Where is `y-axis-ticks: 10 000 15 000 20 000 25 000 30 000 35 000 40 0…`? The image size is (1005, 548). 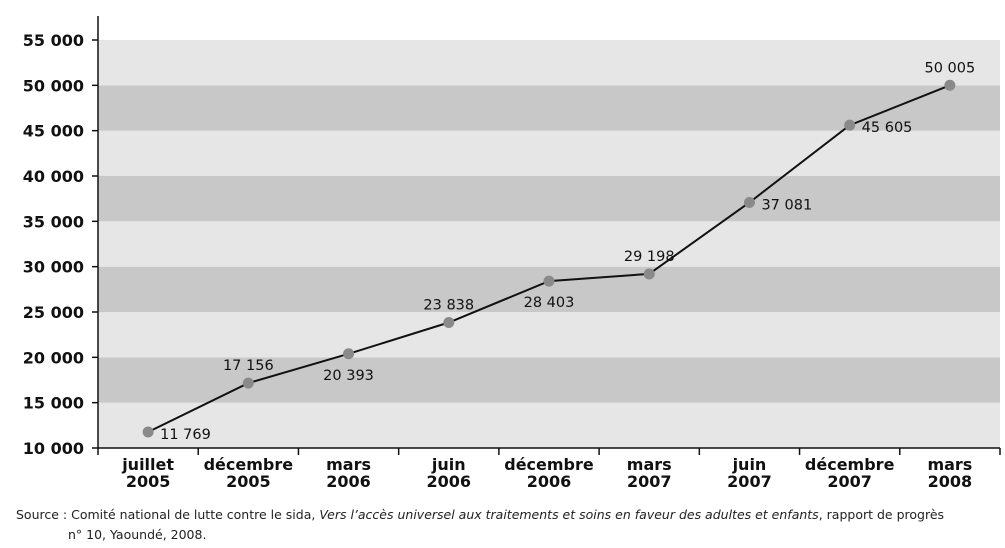
y-axis-ticks: 10 000 15 000 20 000 25 000 30 000 35 000 40 0… is located at coordinates (60, 244).